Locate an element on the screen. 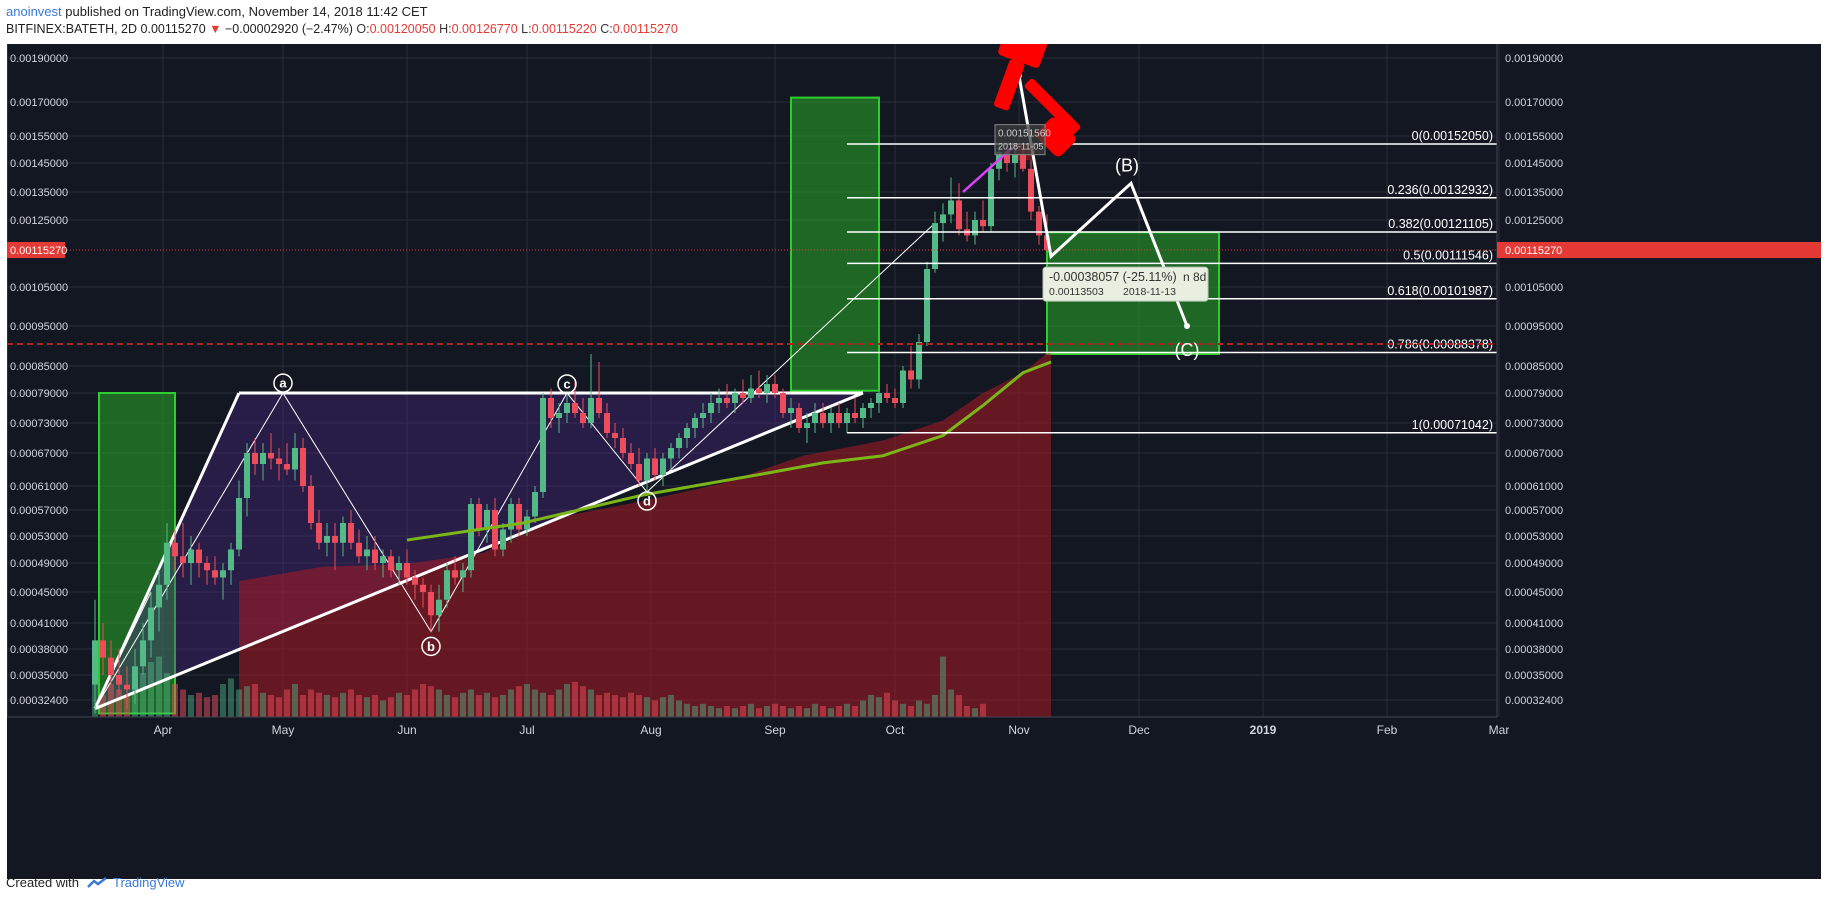  wave-label-circle is located at coordinates (431, 646).